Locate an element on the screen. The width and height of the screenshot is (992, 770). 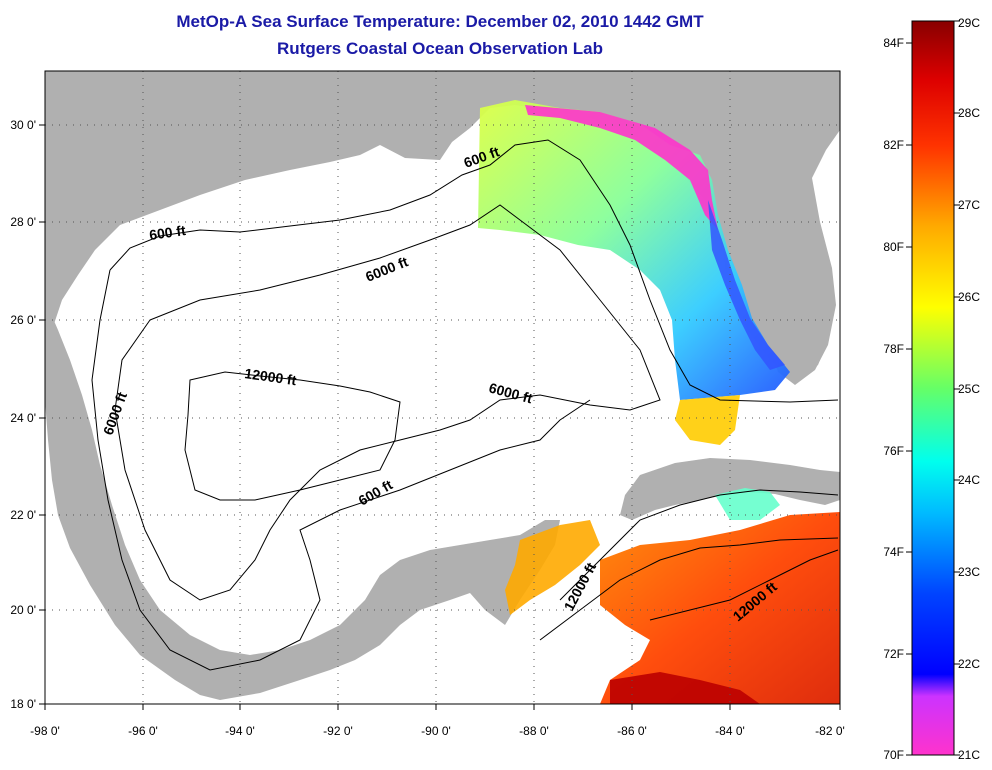
colorbar-c-label: 23C is located at coordinates (969, 572).